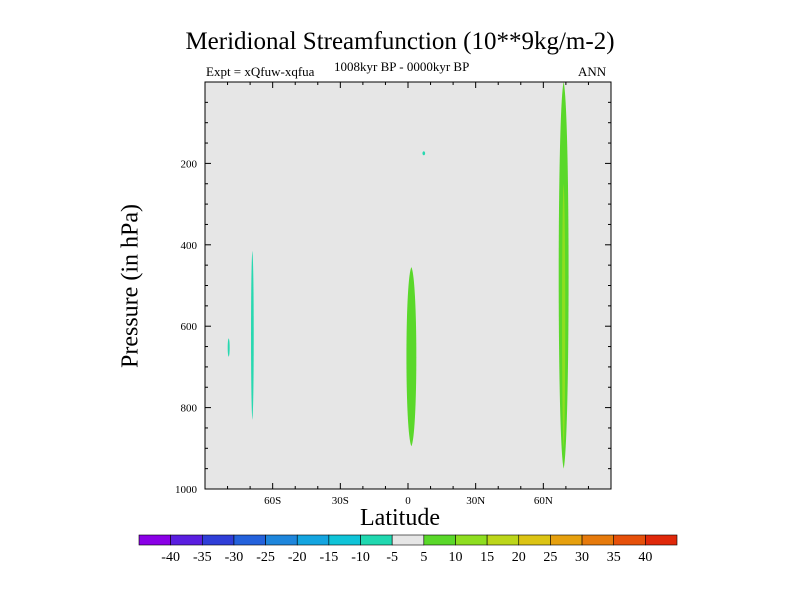  I want to click on y-tick-label: 200, so click(189, 164).